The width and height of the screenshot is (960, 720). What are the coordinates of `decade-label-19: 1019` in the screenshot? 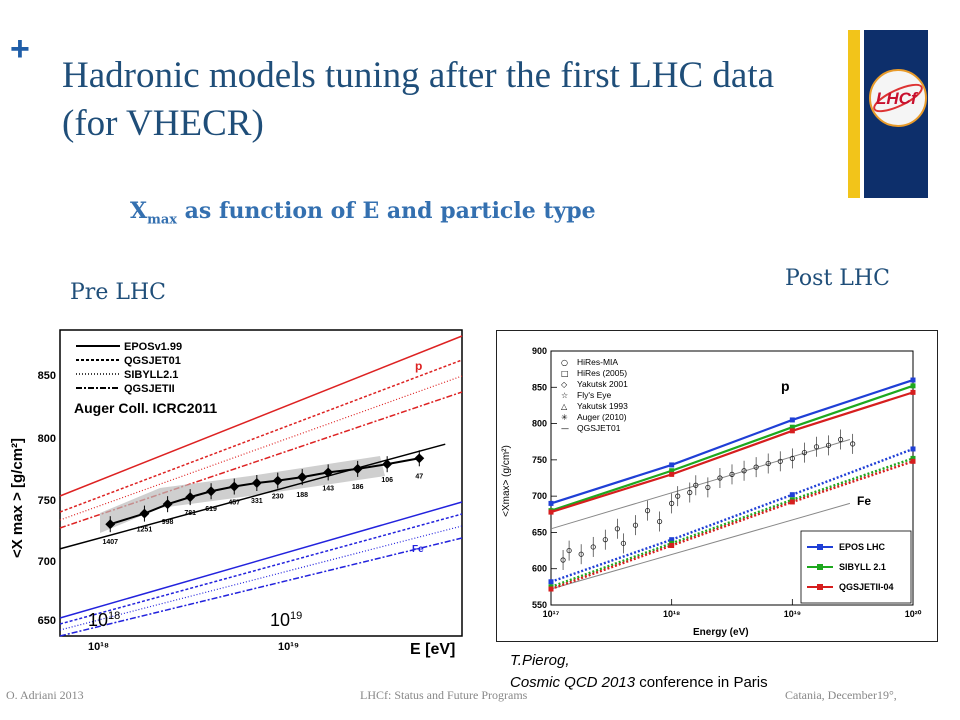 It's located at (286, 620).